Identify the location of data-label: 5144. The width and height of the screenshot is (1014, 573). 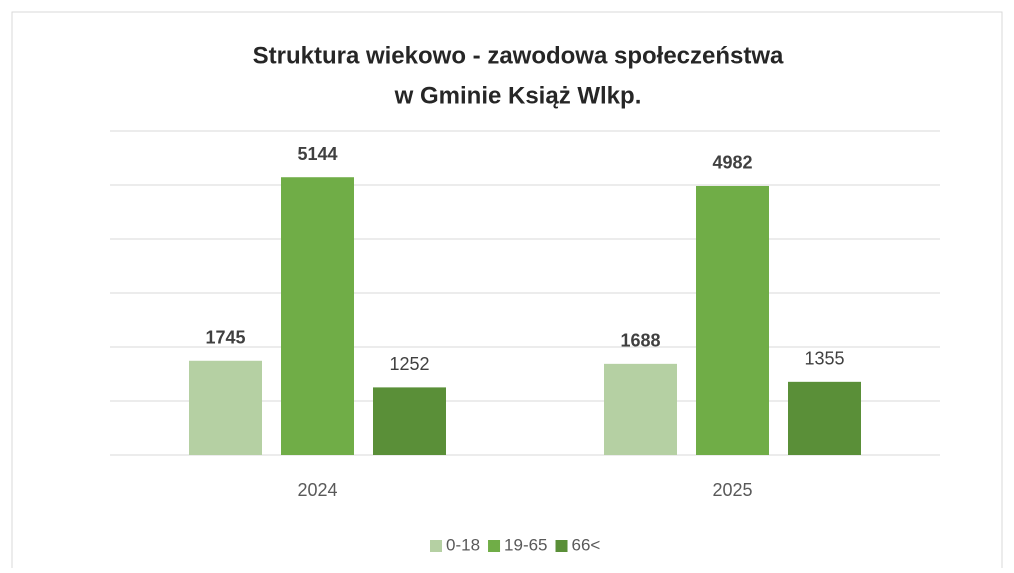
(317, 154).